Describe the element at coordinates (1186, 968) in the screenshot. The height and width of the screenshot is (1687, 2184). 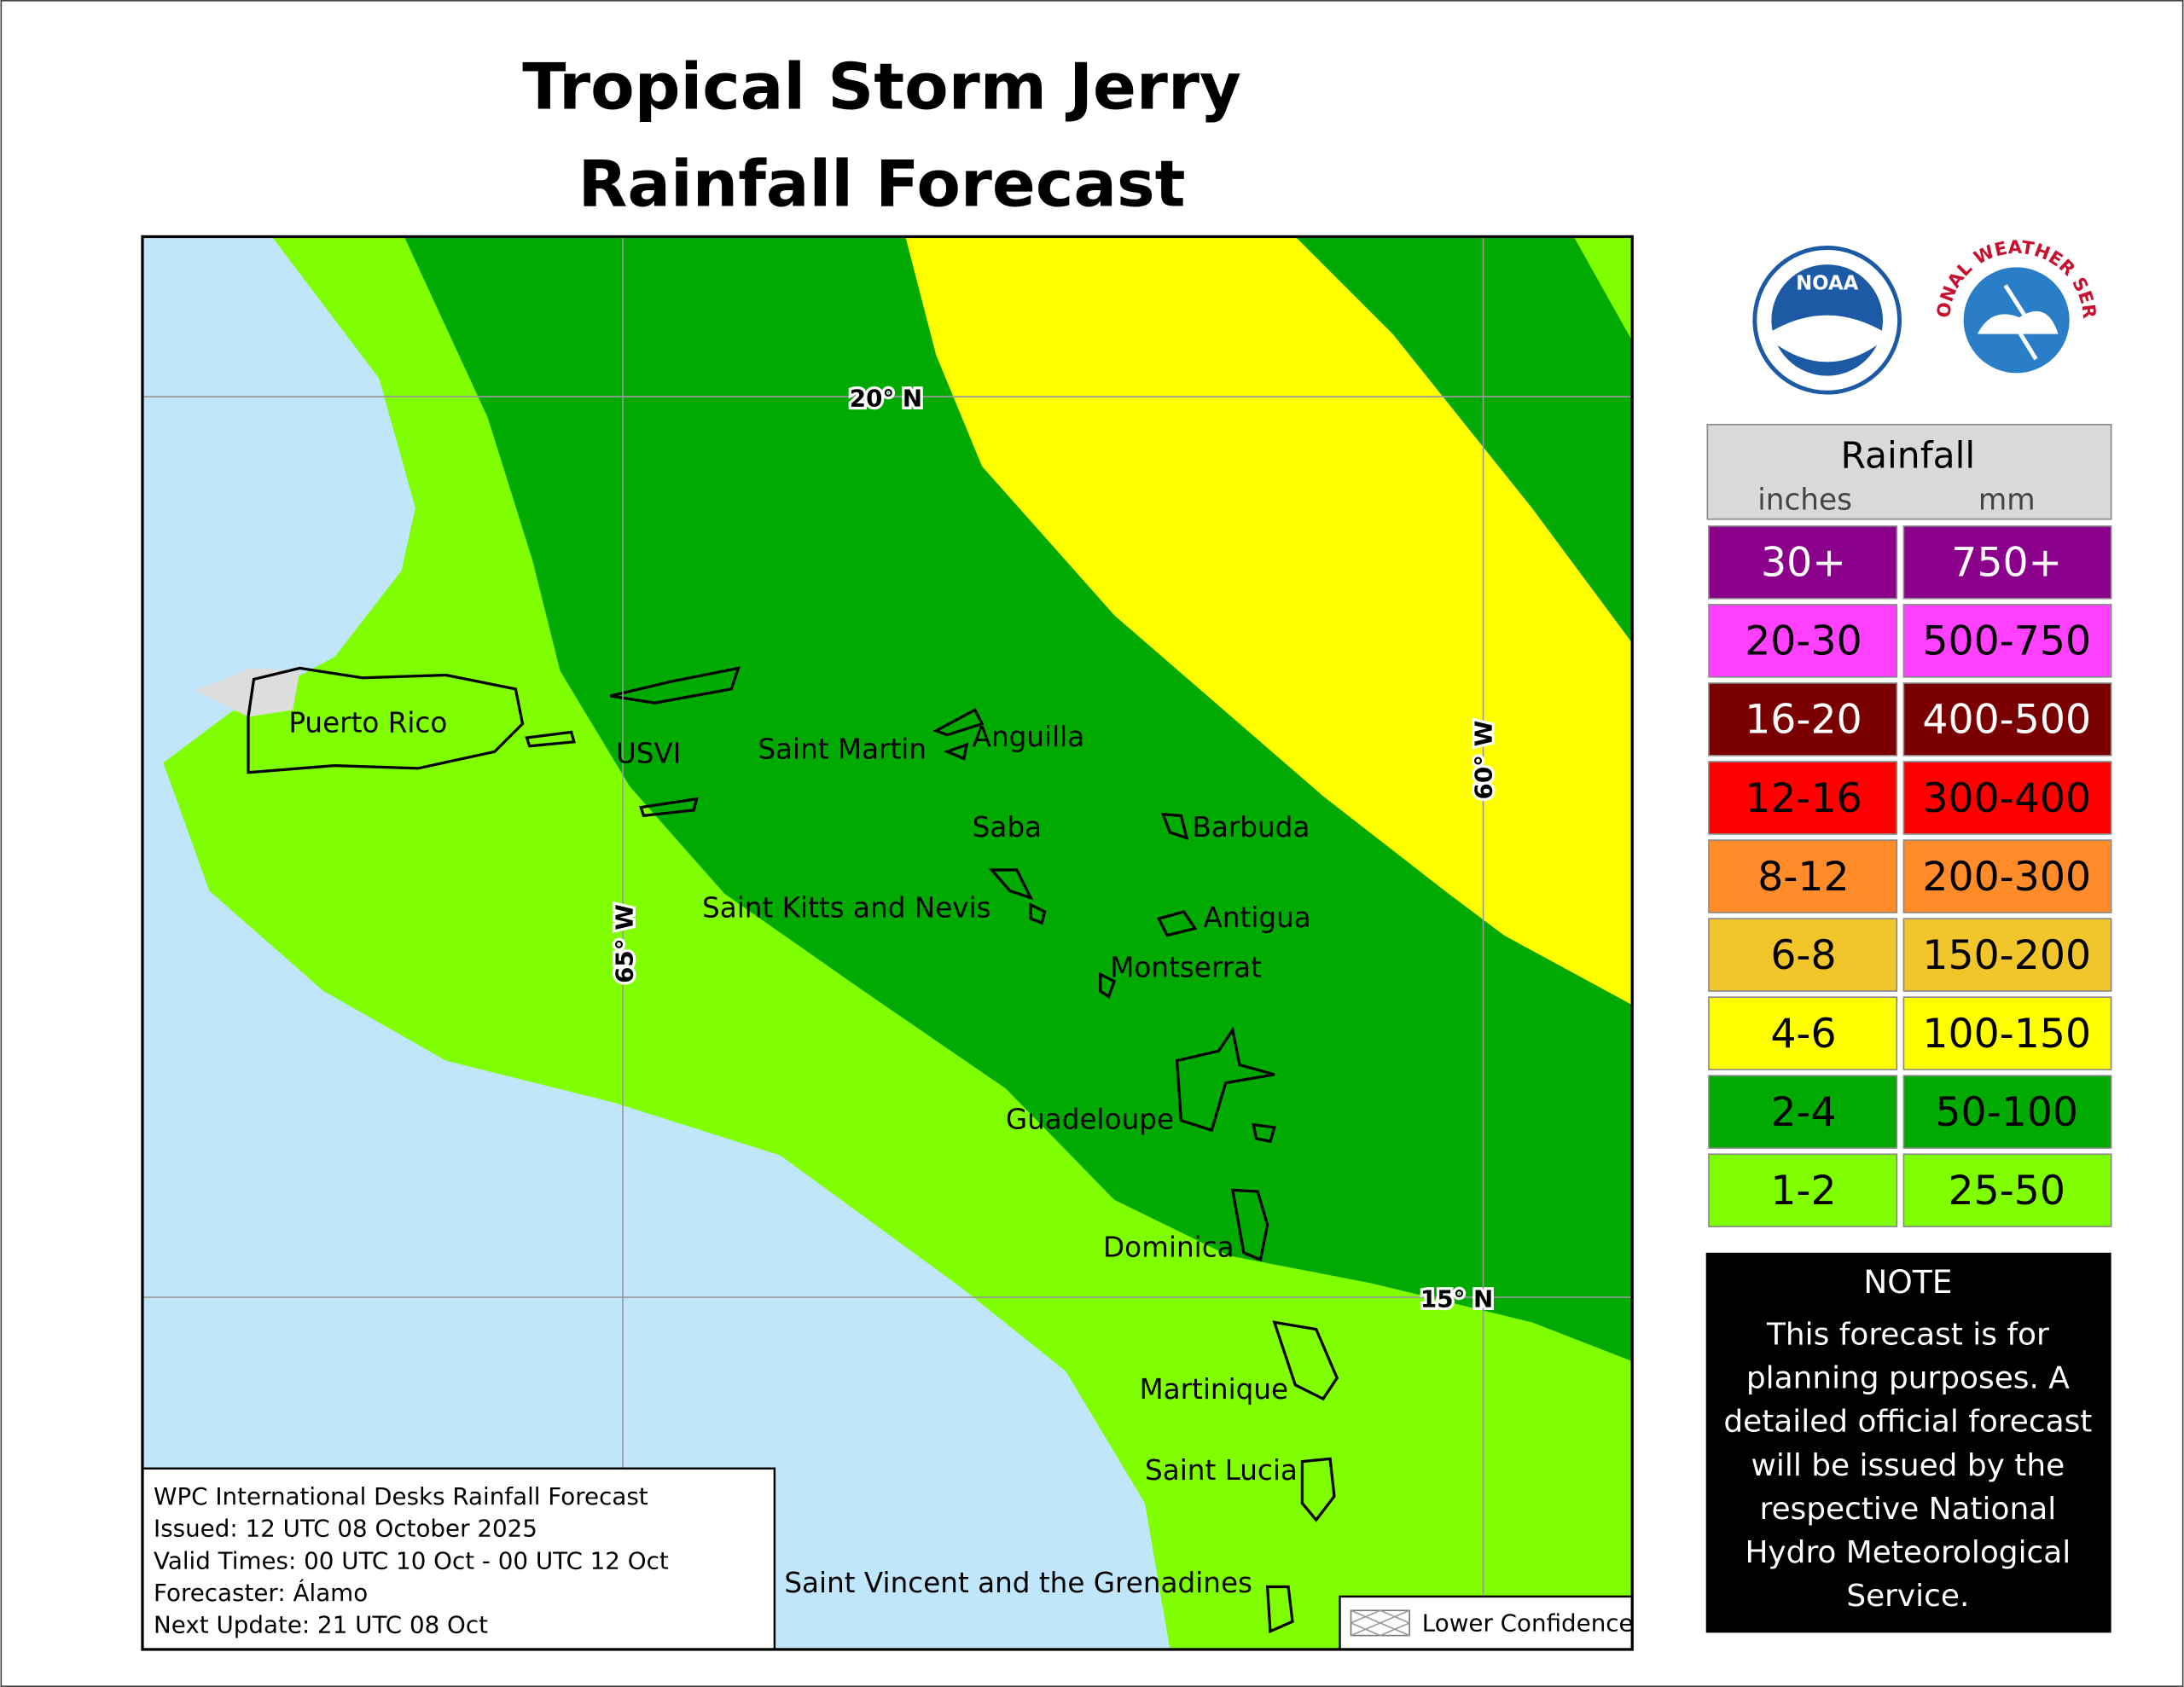
I see `place-label: Montserrat` at that location.